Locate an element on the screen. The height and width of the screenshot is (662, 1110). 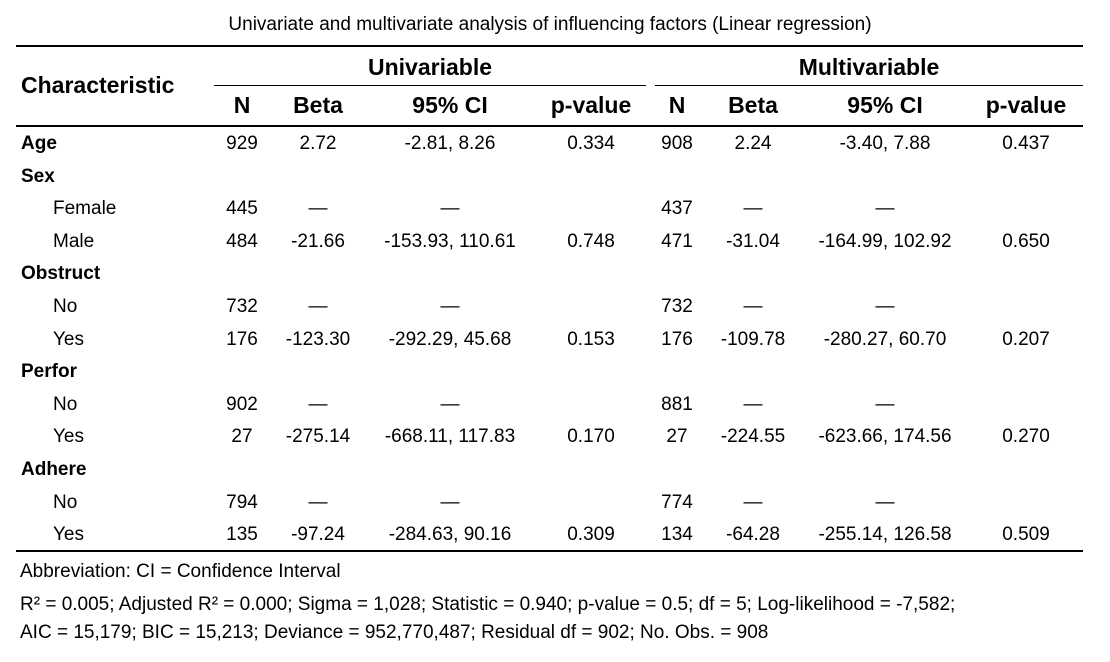
row-label: Perfor is located at coordinates (49, 371).